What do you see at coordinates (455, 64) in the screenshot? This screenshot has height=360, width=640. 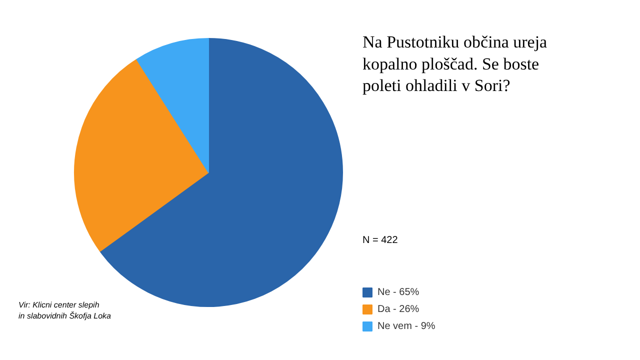 I see `text: Na Pustotniku občina ureja kopalno ploščad. Se boste poleti ohladili v Sori?` at bounding box center [455, 64].